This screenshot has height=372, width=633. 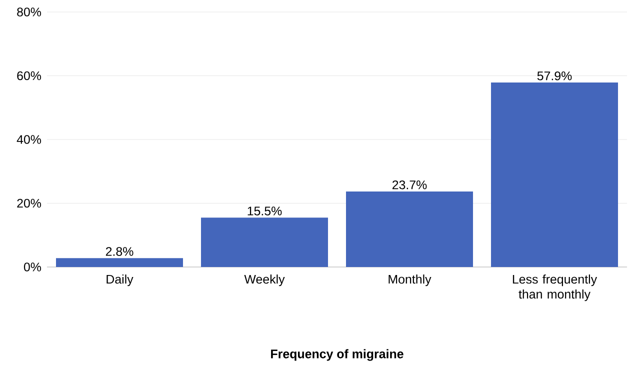 What do you see at coordinates (409, 185) in the screenshot?
I see `data-label: 23.7%` at bounding box center [409, 185].